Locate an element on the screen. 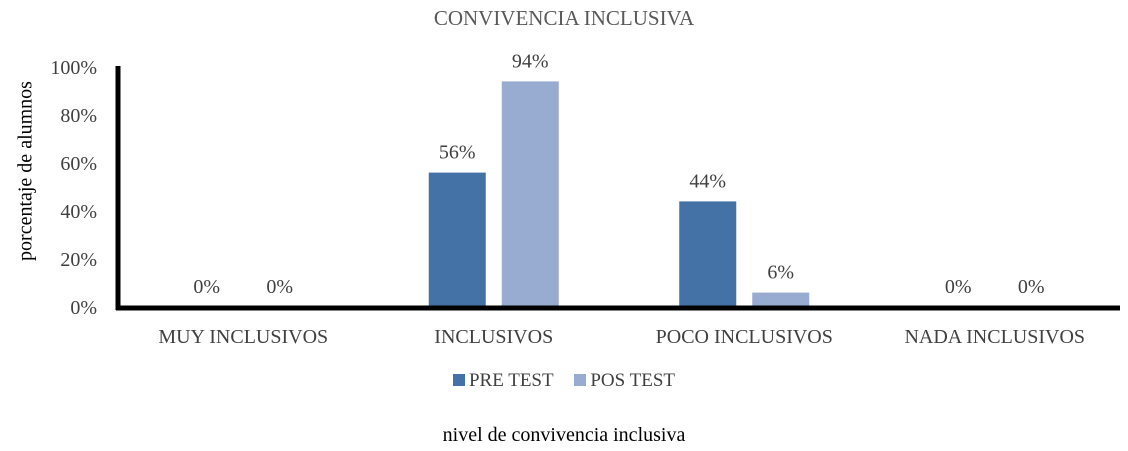 The height and width of the screenshot is (451, 1128). y-tick-label: 100% is located at coordinates (73, 68).